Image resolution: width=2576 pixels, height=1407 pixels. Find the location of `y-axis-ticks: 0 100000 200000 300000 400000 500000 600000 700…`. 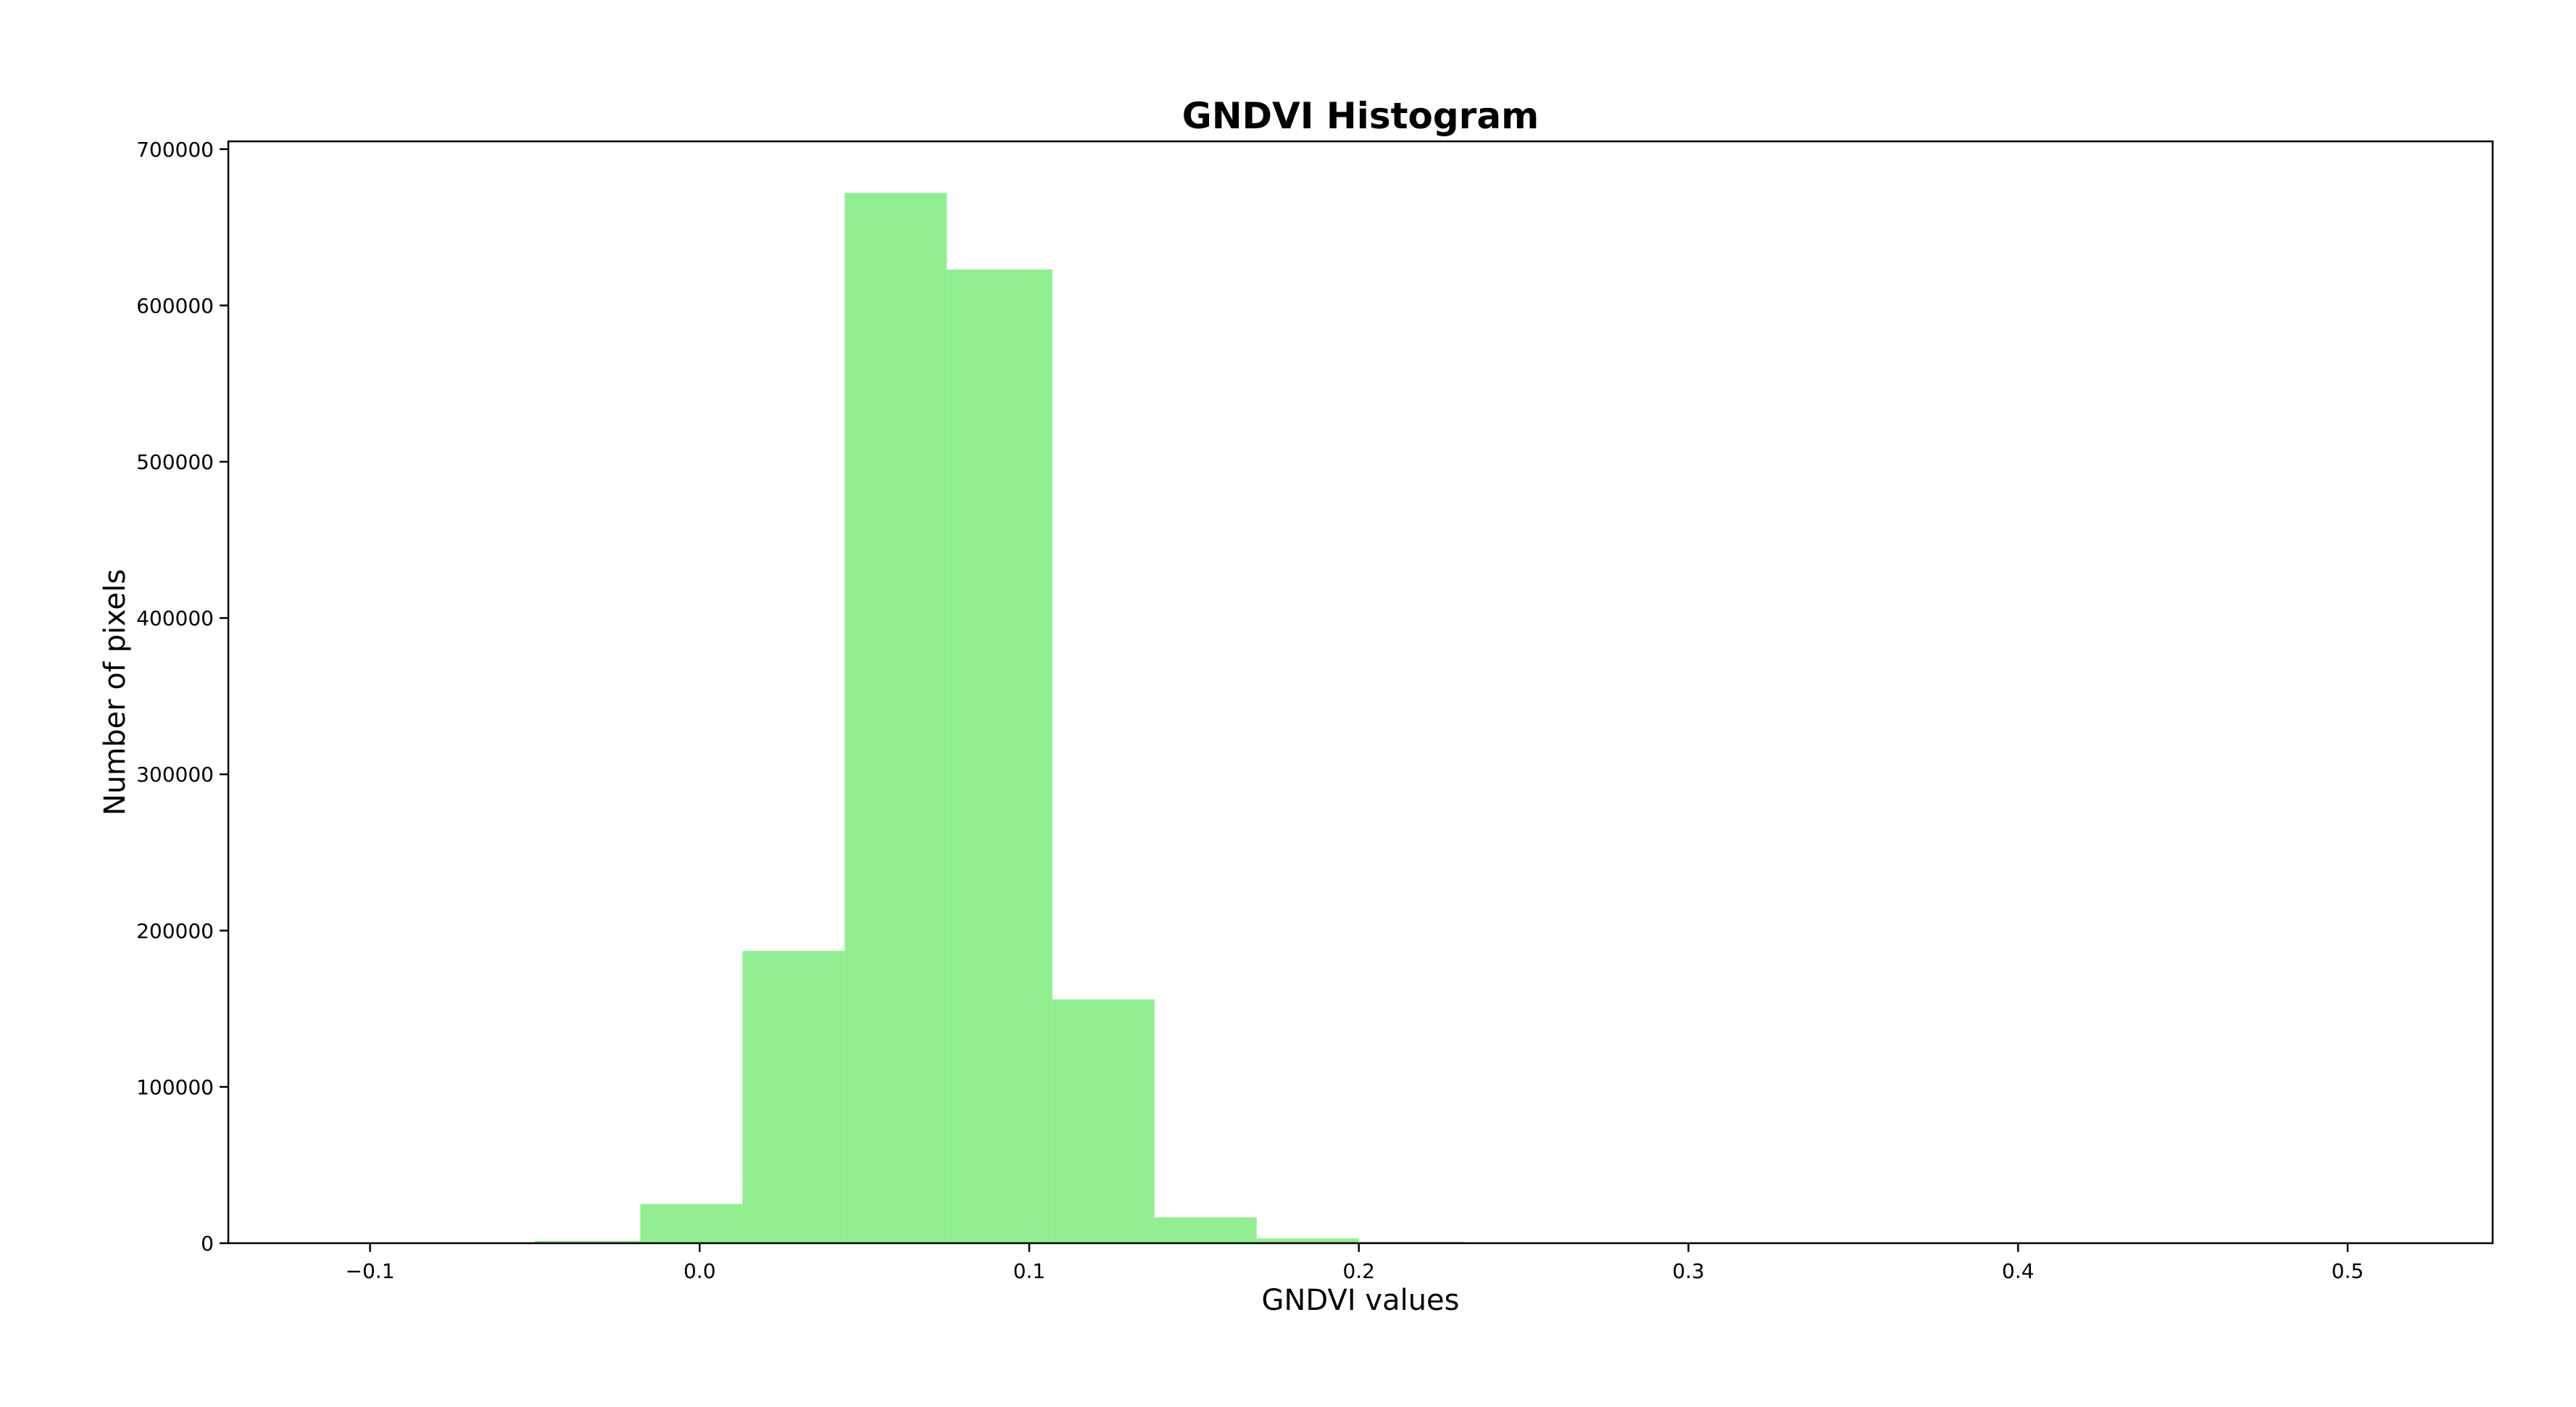

y-axis-ticks: 0 100000 200000 300000 400000 500000 600000 700… is located at coordinates (182, 696).